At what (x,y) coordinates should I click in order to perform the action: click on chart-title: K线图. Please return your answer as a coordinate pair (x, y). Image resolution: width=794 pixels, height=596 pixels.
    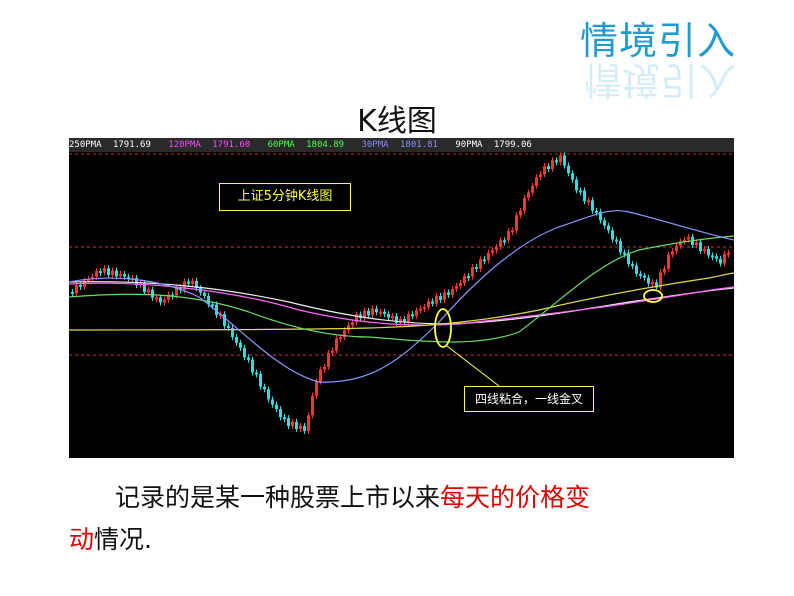
    Looking at the image, I should click on (397, 121).